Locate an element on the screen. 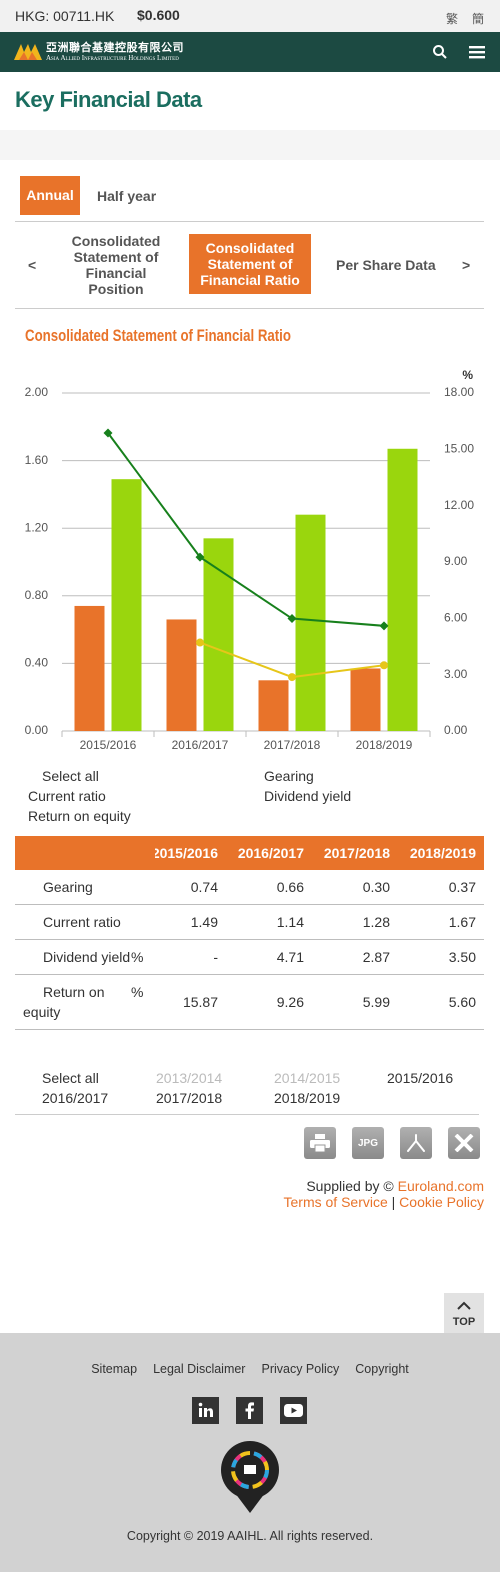 Image resolution: width=500 pixels, height=1572 pixels. excel-icon is located at coordinates (464, 1143).